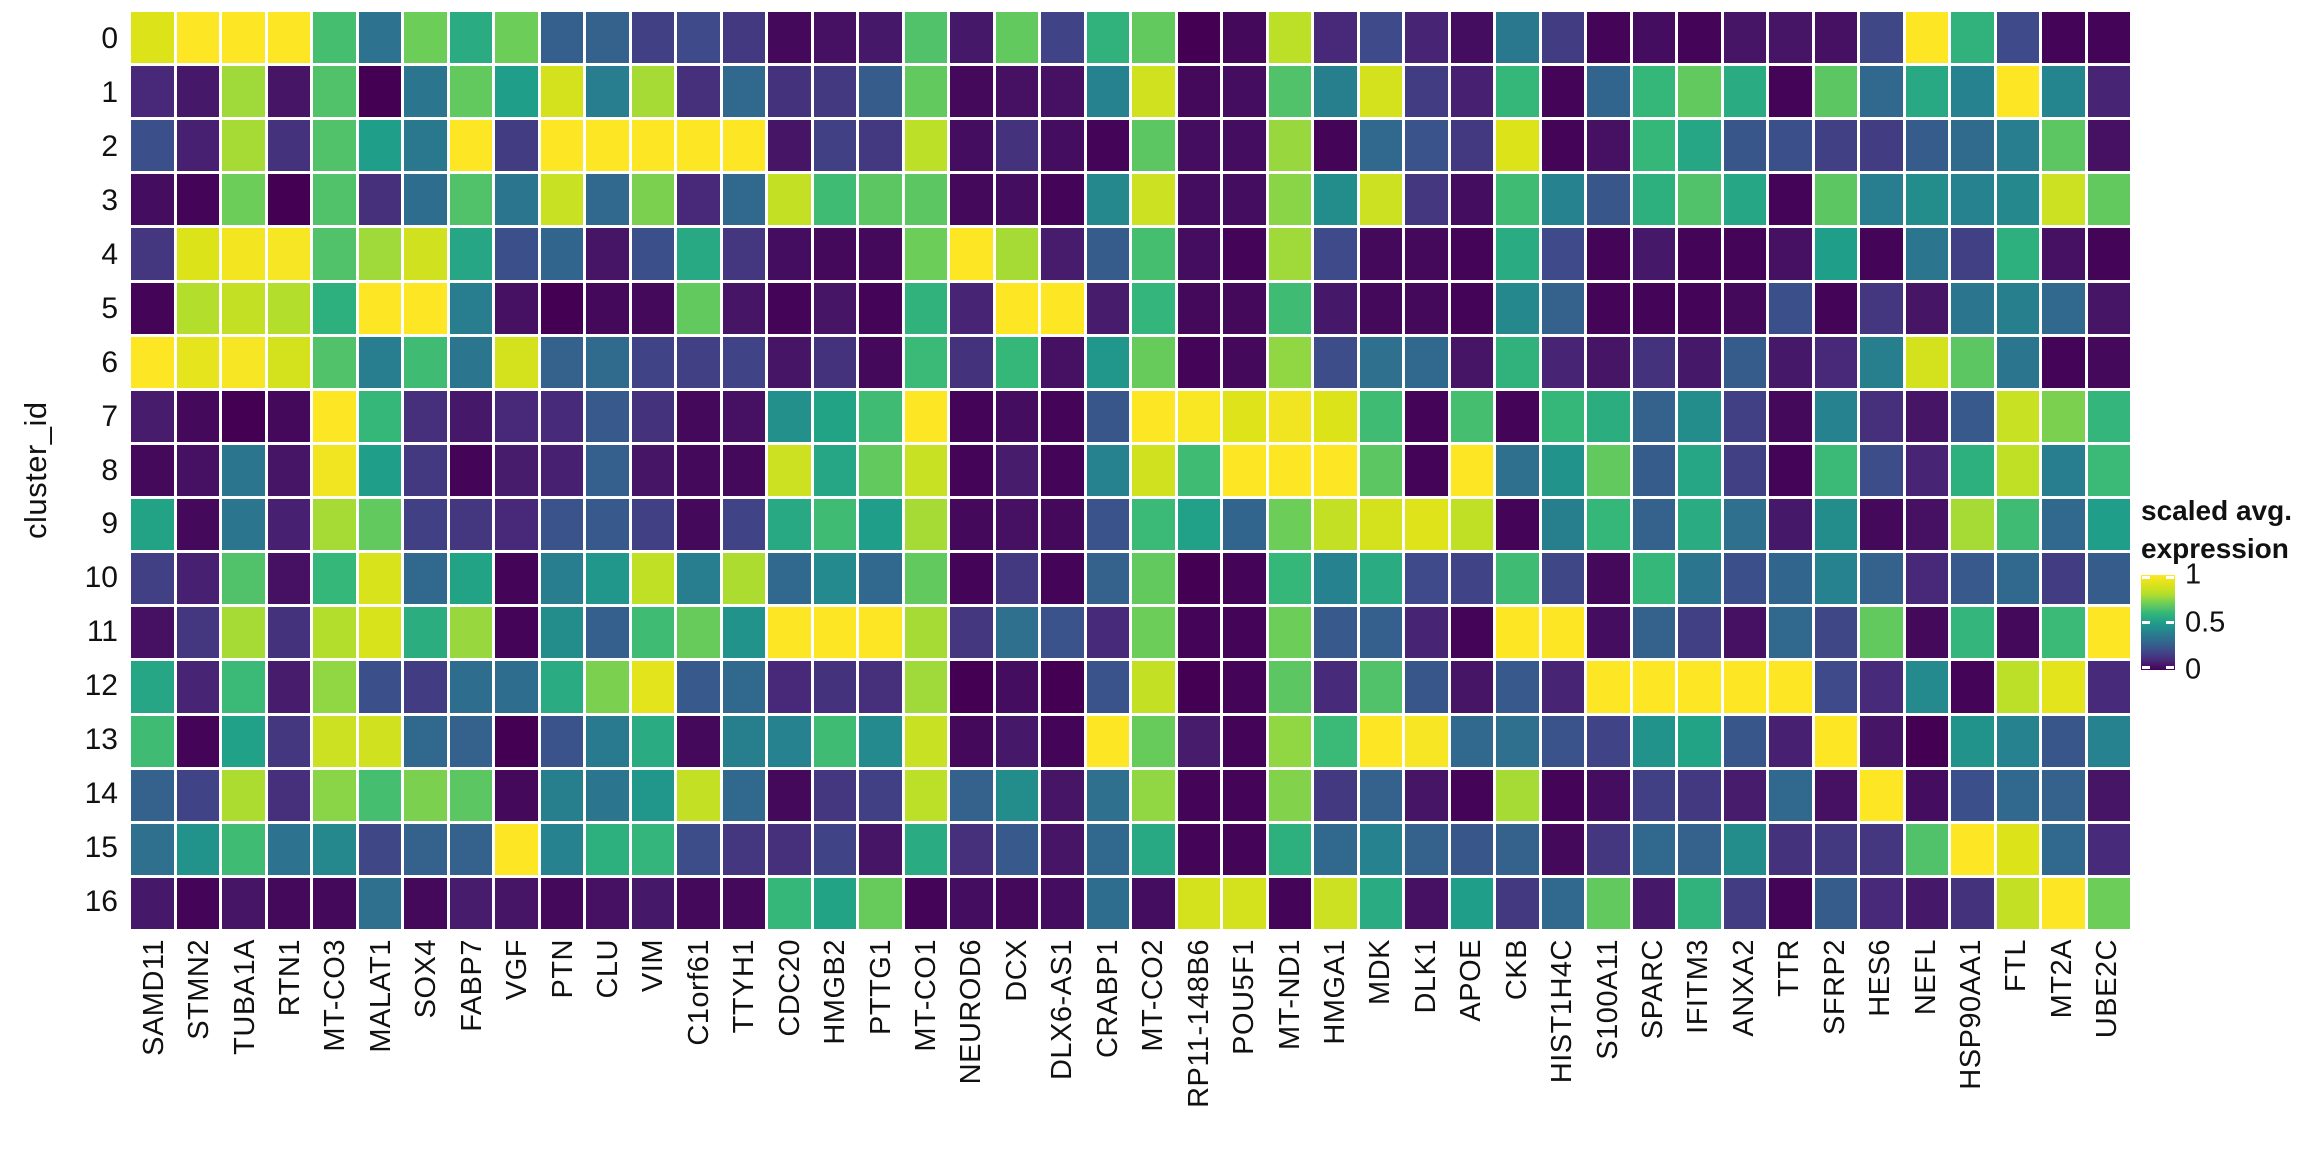  Describe the element at coordinates (517, 970) in the screenshot. I see `x-tick-label: VGF` at that location.